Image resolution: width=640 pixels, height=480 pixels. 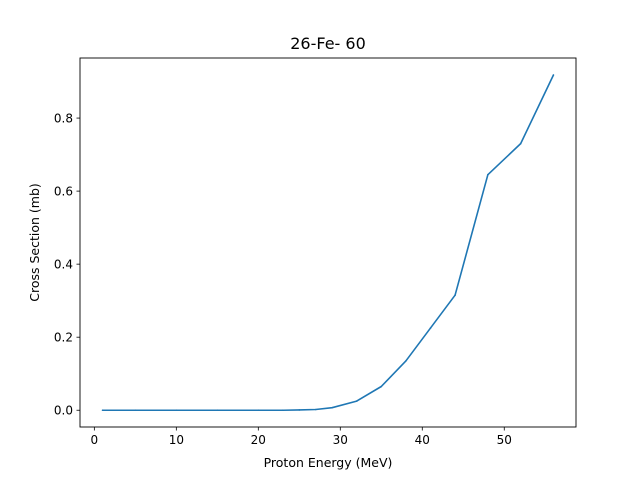 What do you see at coordinates (63, 118) in the screenshot?
I see `y-tick-label: 0.8` at bounding box center [63, 118].